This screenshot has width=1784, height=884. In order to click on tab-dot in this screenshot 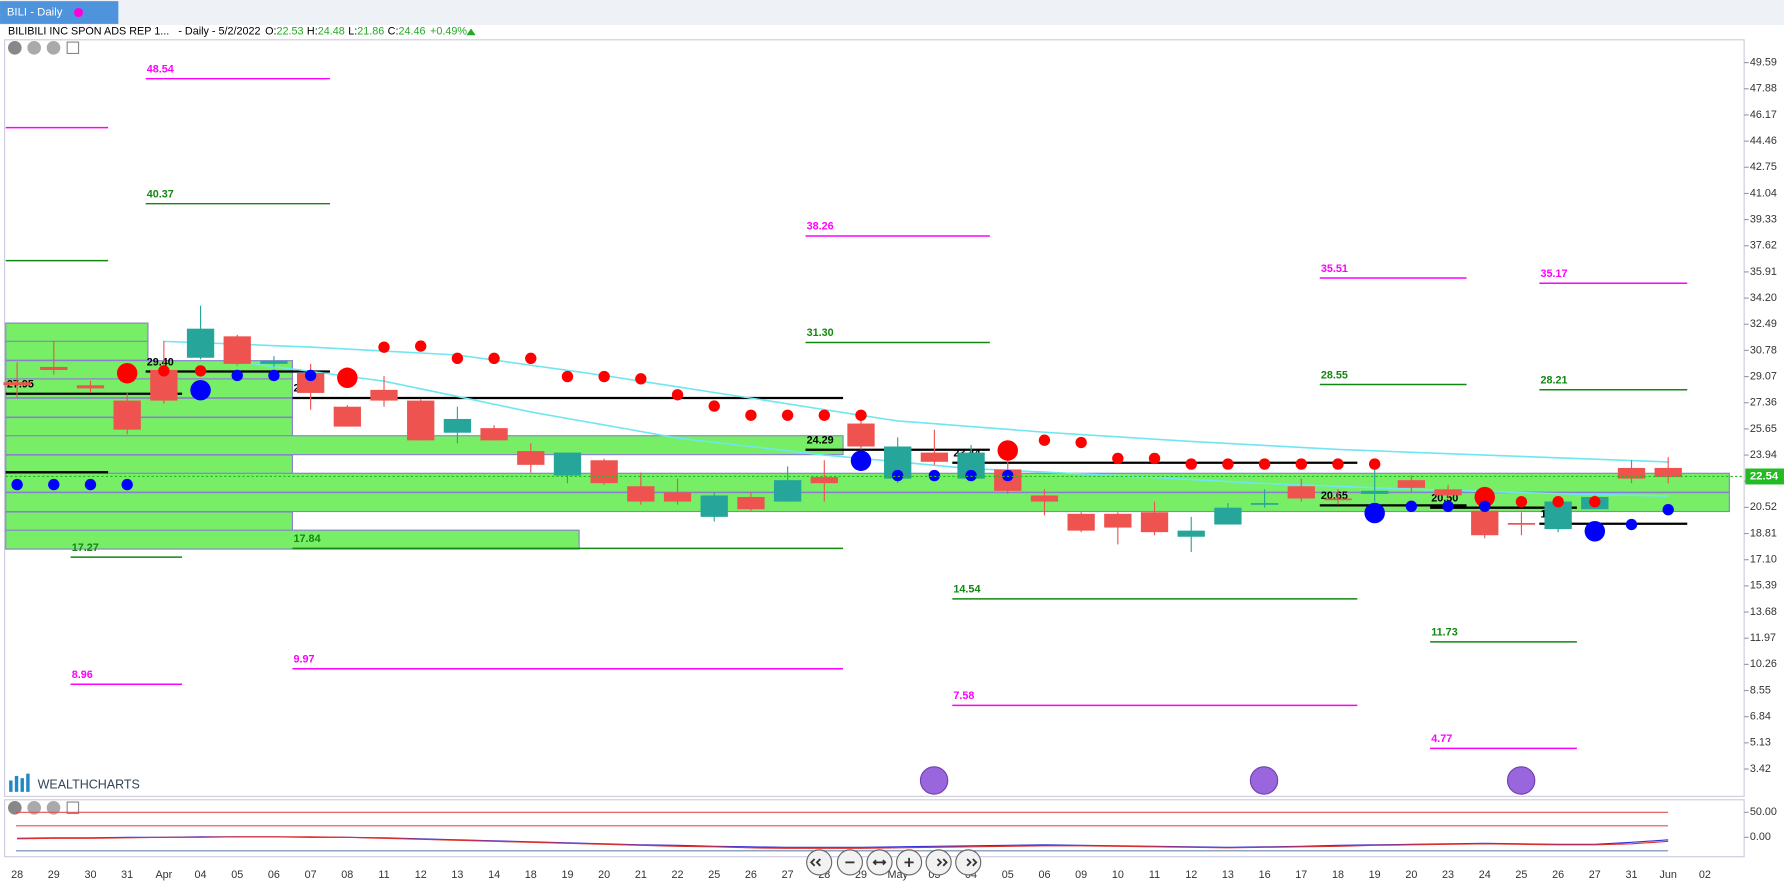, I will do `click(78, 12)`.